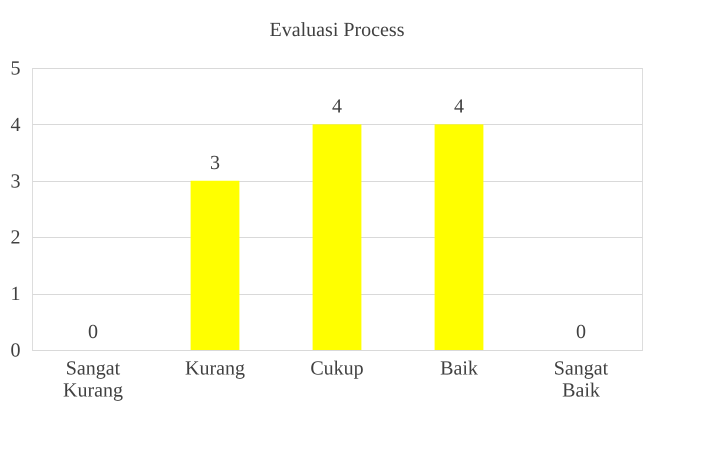 The height and width of the screenshot is (461, 701). What do you see at coordinates (15, 237) in the screenshot?
I see `y-tick-label: 2` at bounding box center [15, 237].